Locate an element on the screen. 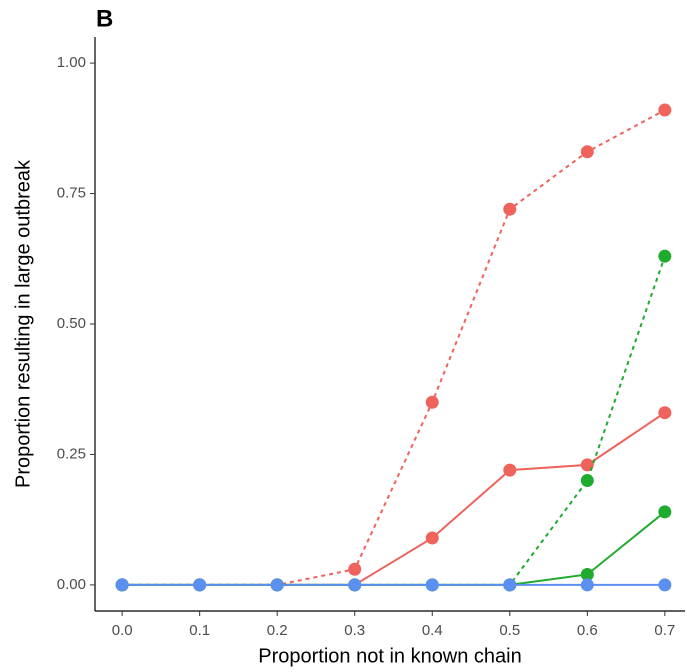 This screenshot has height=672, width=687. y-tick-label: 0.50 is located at coordinates (71, 323).